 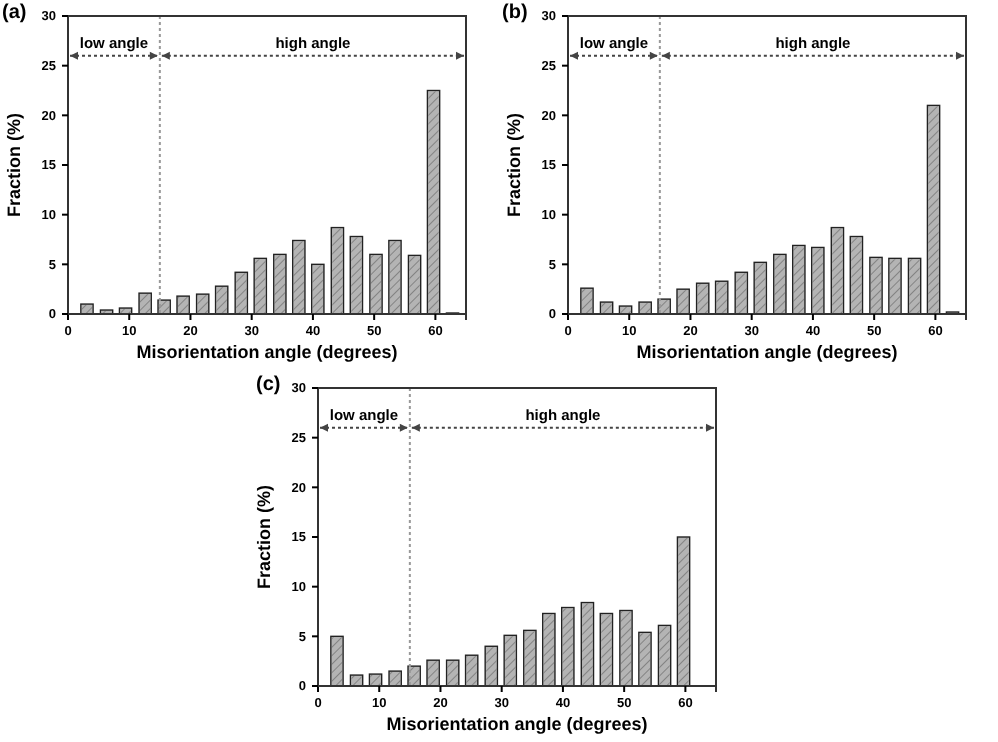 I want to click on chart-title: (a), so click(x=14, y=13).